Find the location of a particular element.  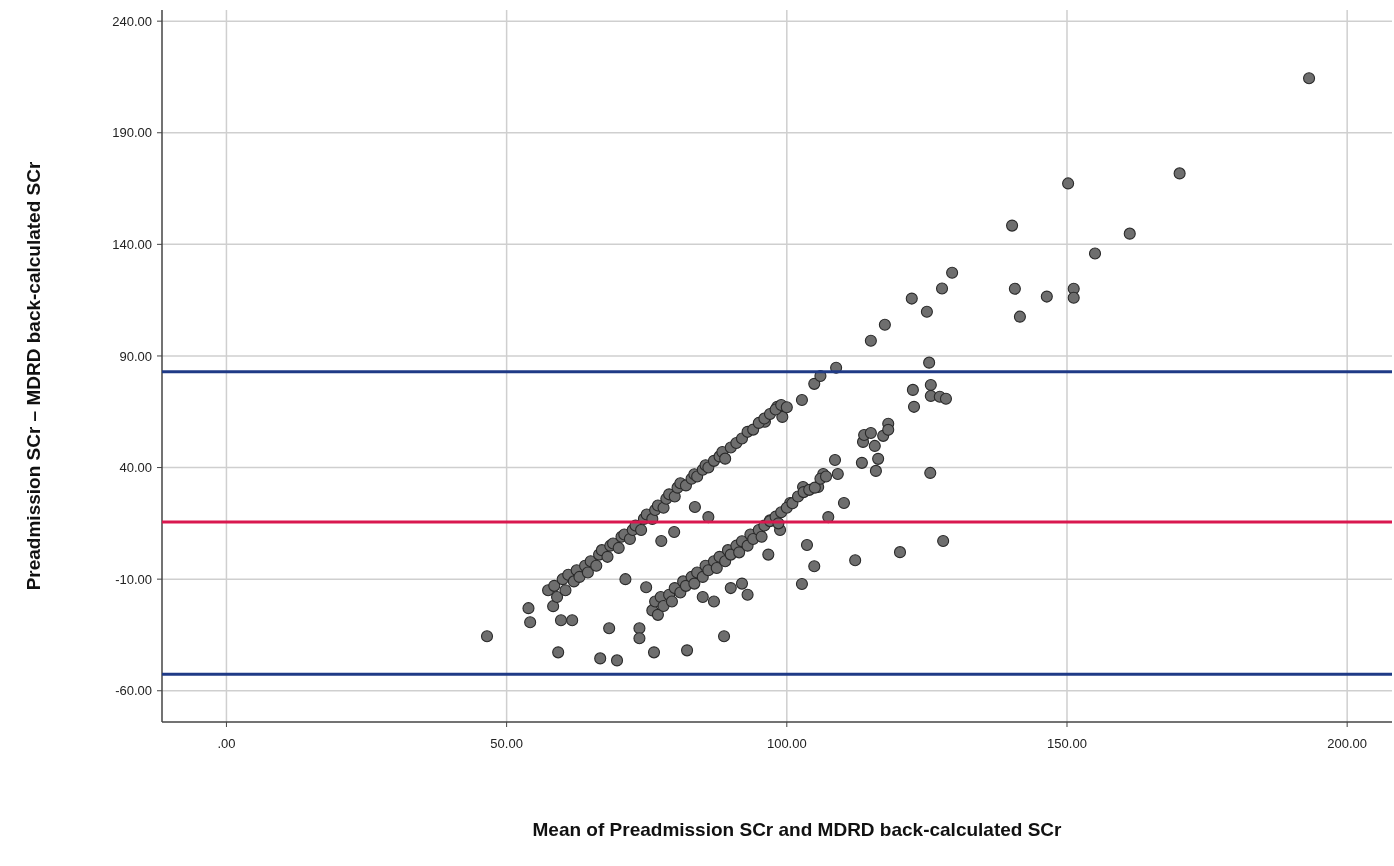

y-tick-label: -60.00 is located at coordinates (133, 691).